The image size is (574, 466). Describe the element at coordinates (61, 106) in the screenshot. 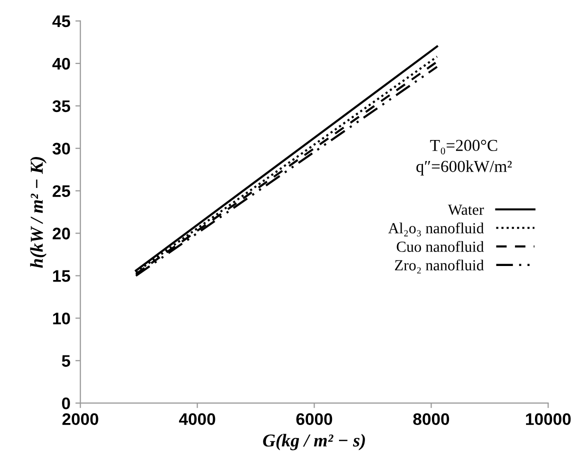

I see `y-tick-label: 35` at that location.